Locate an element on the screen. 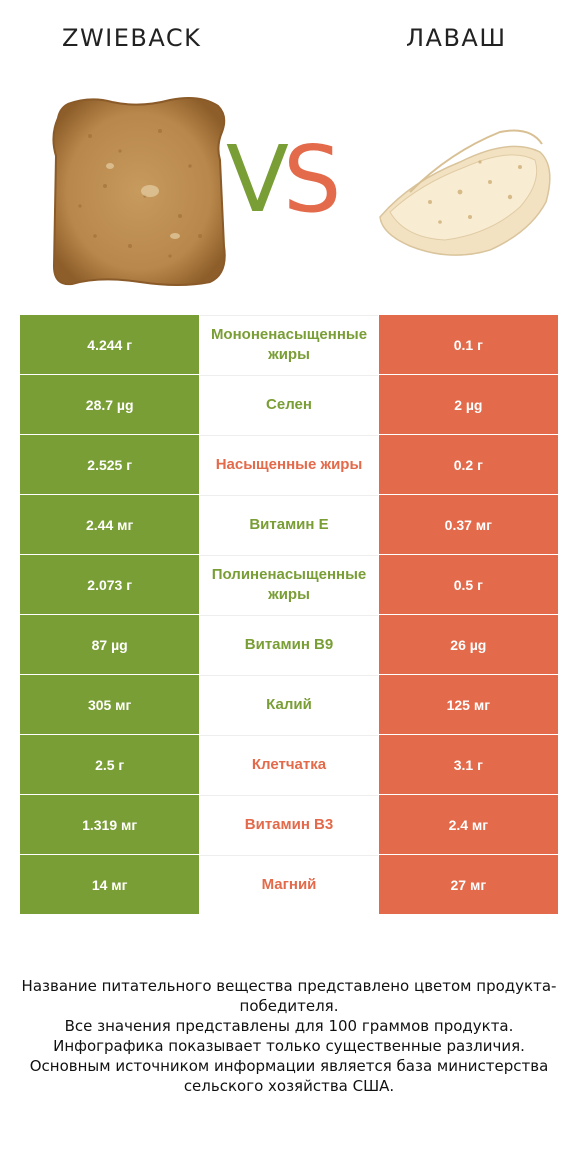 Image resolution: width=580 pixels, height=1158 pixels. table-row: 28.7 µg Селен 2 µg is located at coordinates (289, 405).